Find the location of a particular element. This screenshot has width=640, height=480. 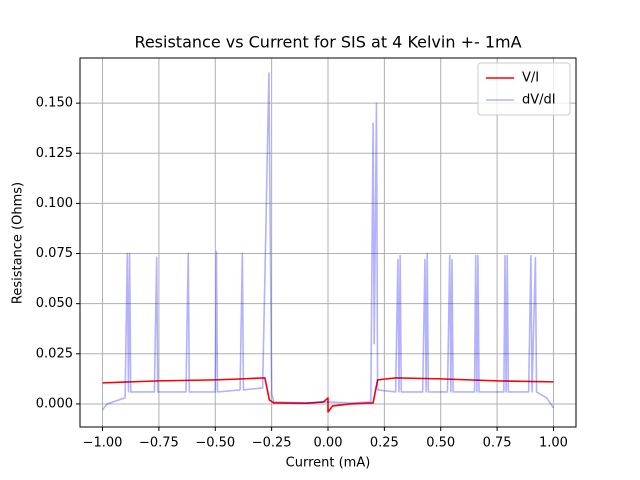

x-tick-label: −0.25 is located at coordinates (272, 443).